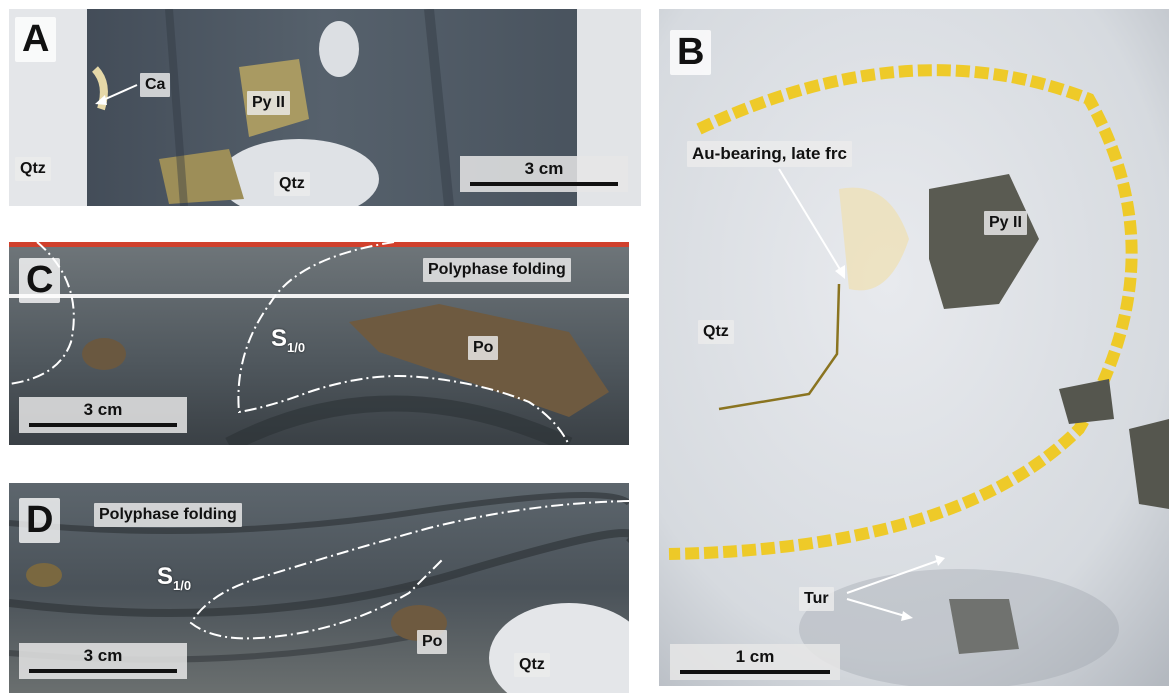  What do you see at coordinates (155, 85) in the screenshot?
I see `calcite-label: Ca` at bounding box center [155, 85].